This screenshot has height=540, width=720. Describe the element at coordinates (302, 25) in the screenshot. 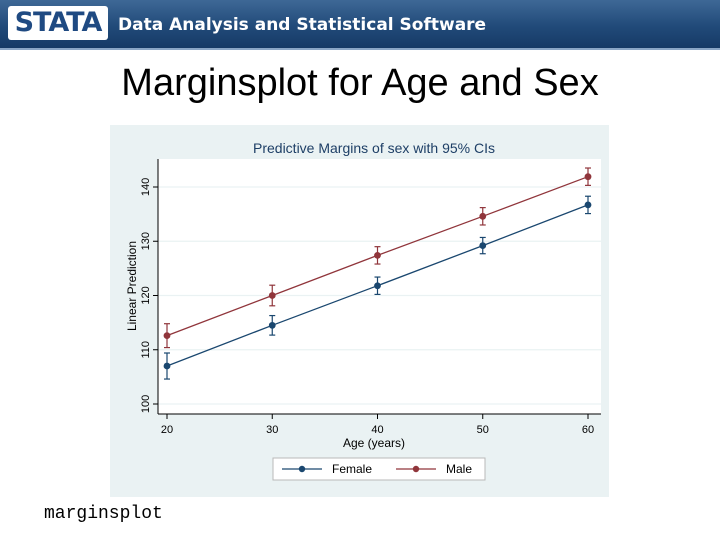

I see `header-tagline: Data Analysis and Statistical Software` at that location.